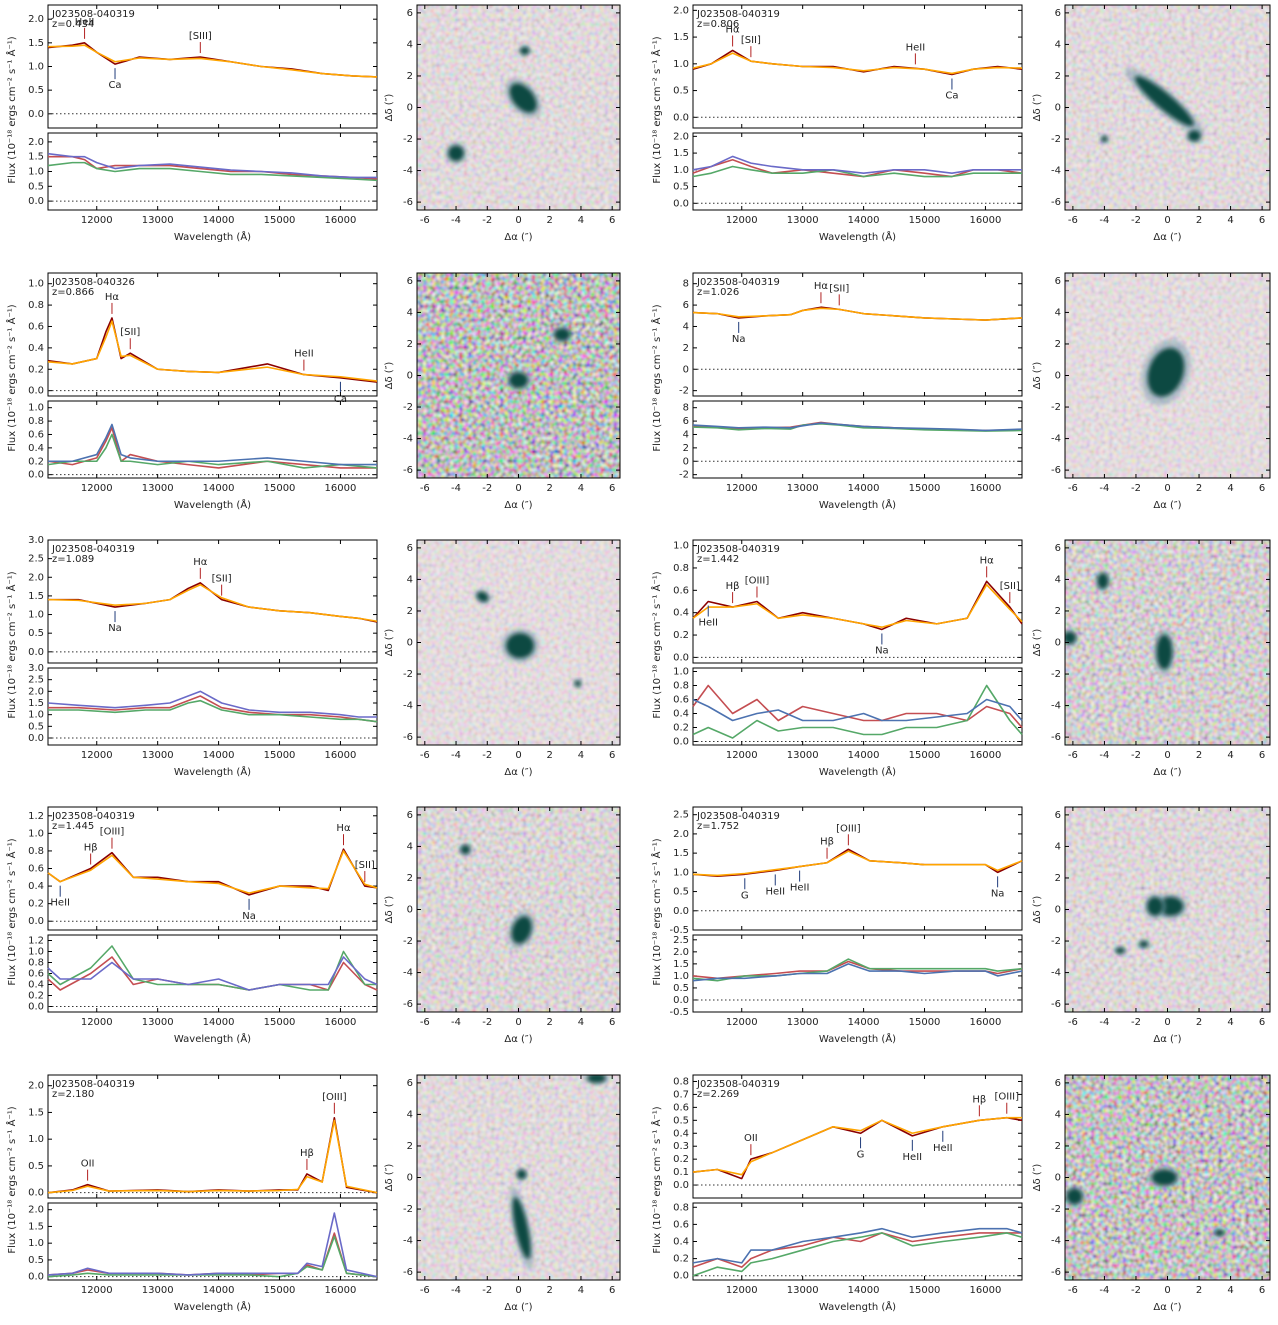 This screenshot has width=1278, height=1325. Describe the element at coordinates (408, 706) in the screenshot. I see `y-tick-label: -4` at that location.